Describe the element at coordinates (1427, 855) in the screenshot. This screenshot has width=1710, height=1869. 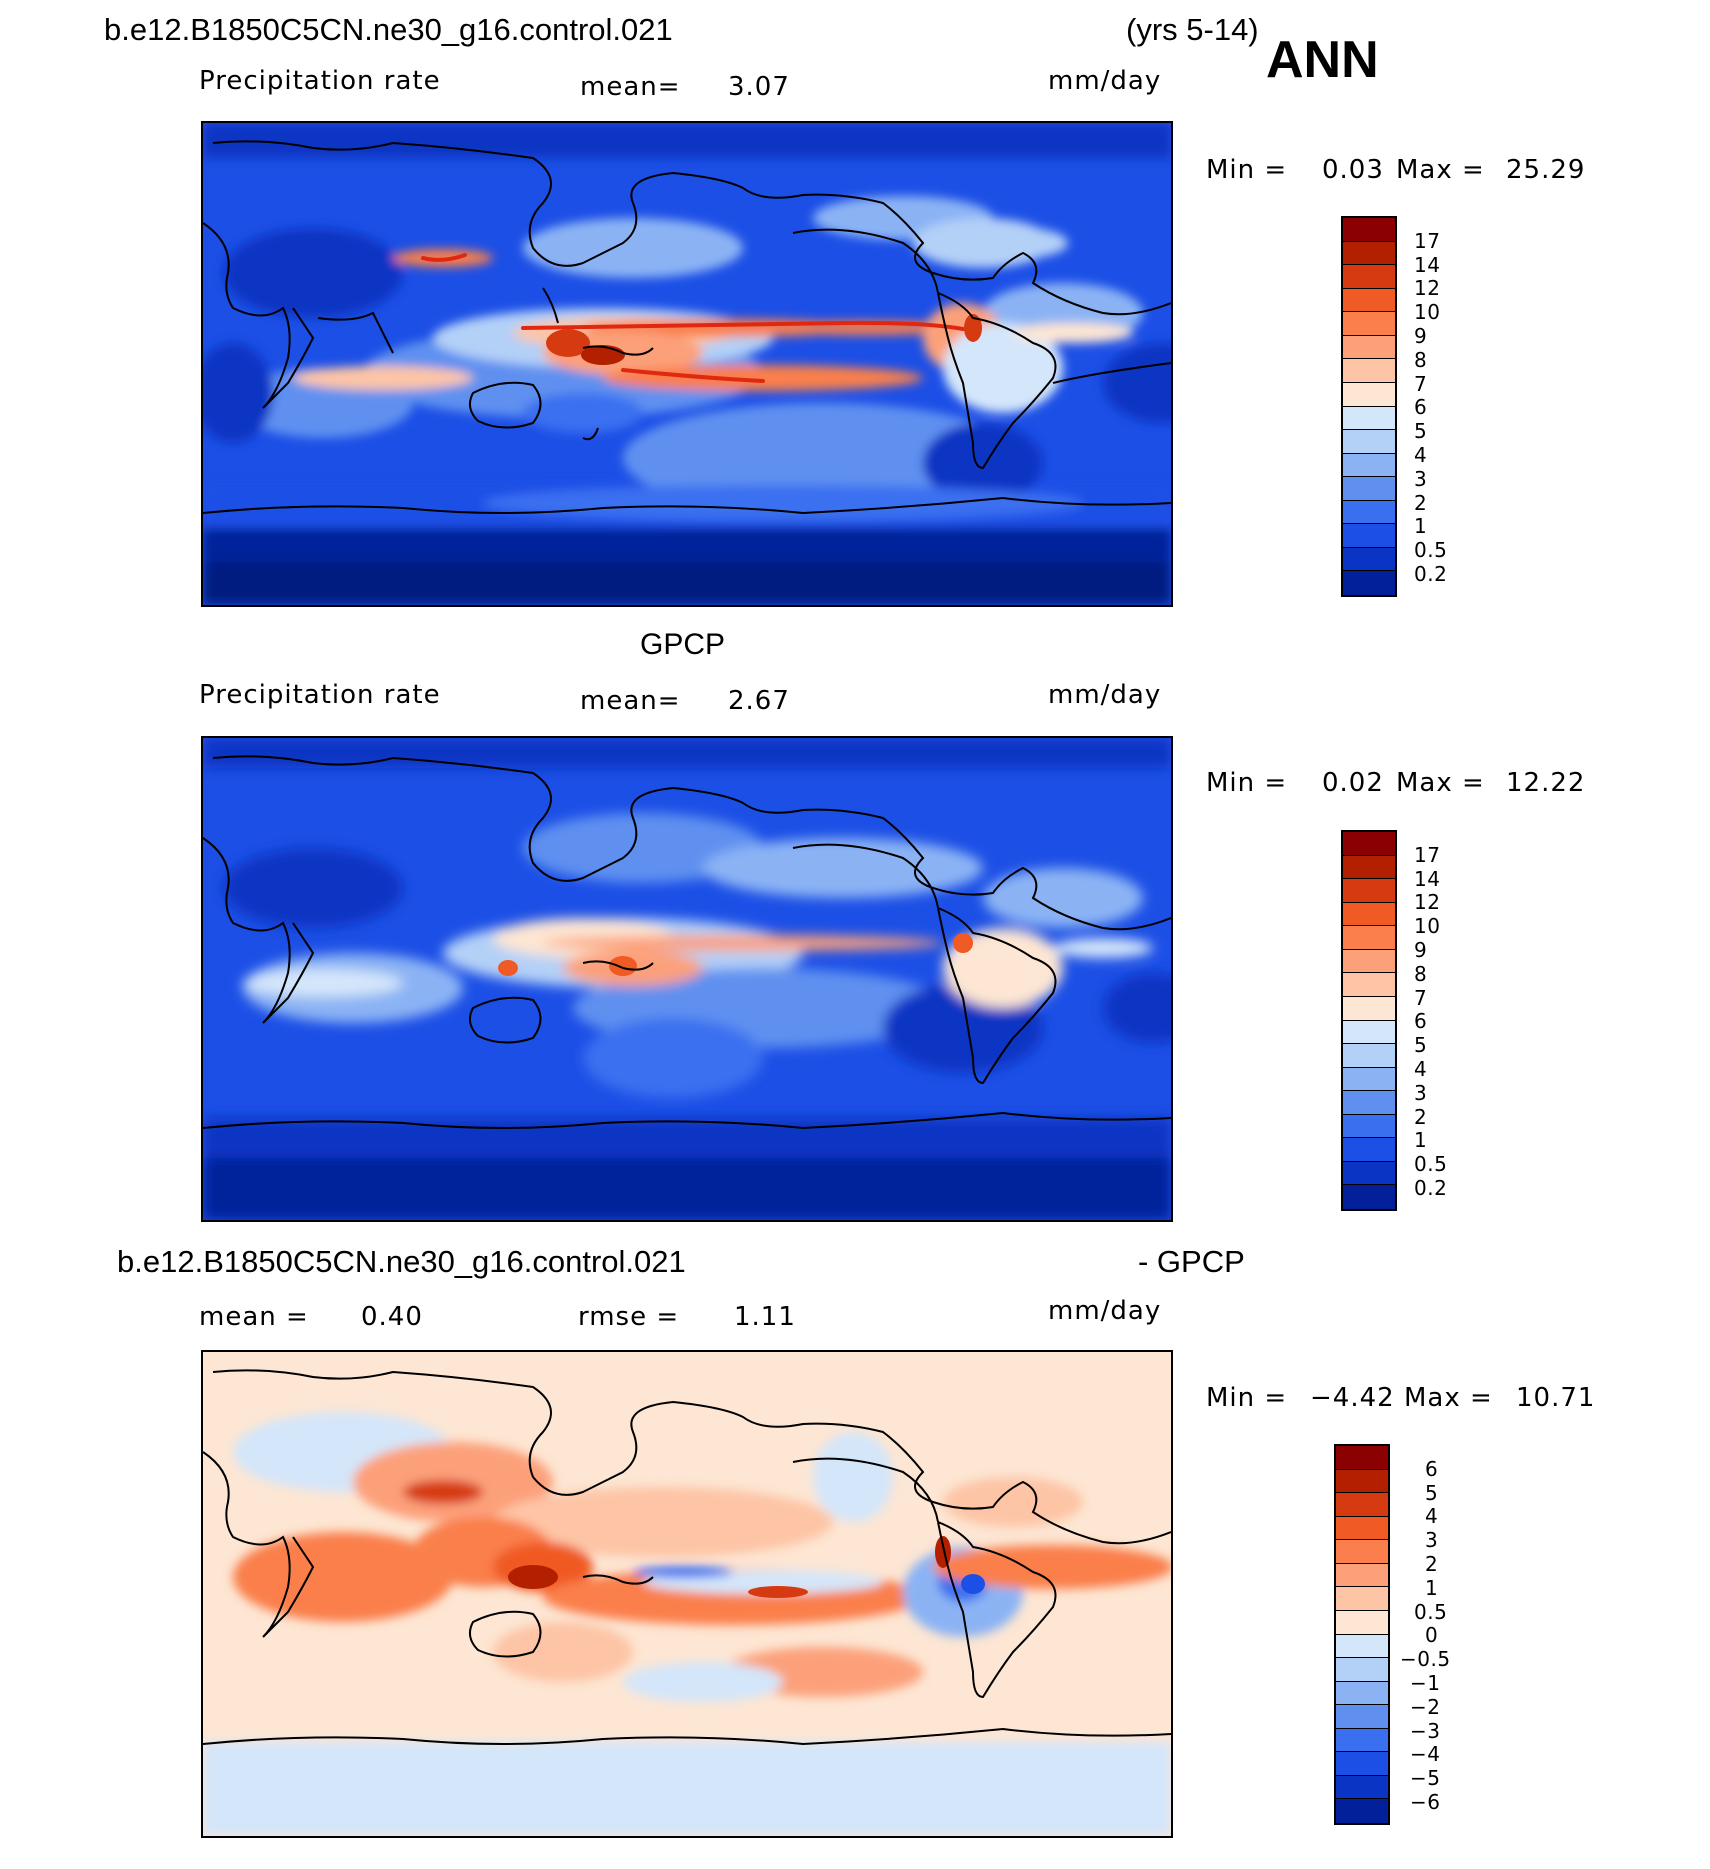
I see `p2-legend-label: 17` at that location.